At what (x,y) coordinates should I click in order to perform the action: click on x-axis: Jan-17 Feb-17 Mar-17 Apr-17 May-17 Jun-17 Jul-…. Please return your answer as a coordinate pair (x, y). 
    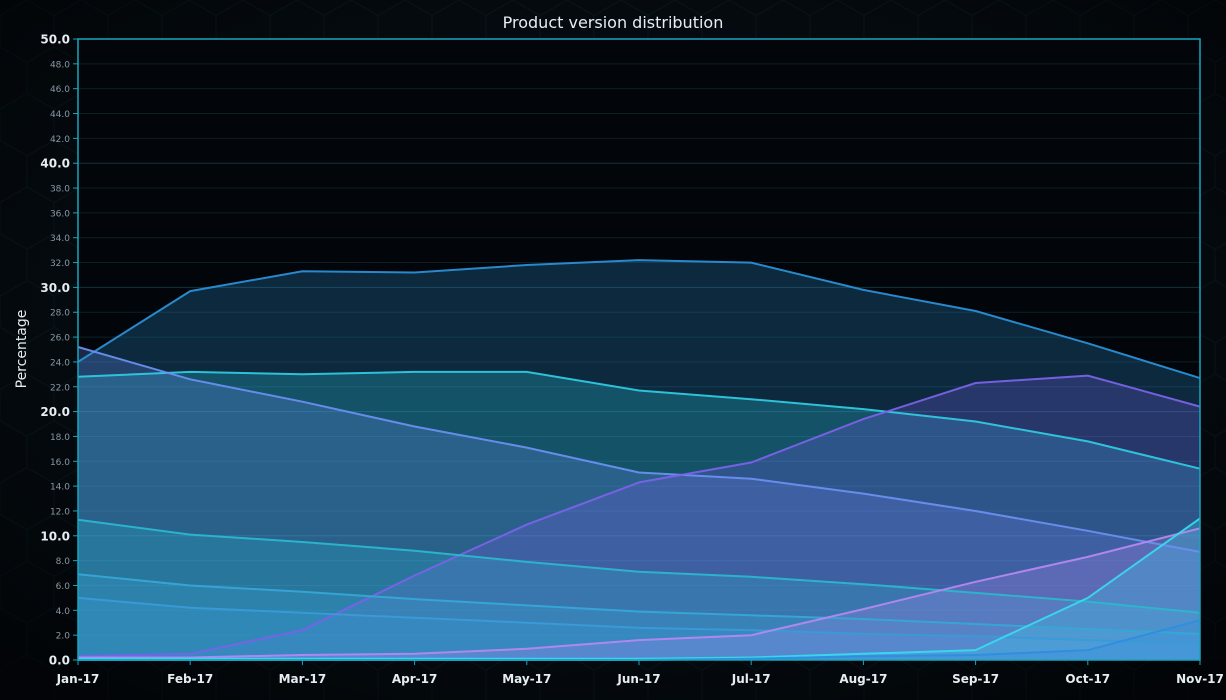
    Looking at the image, I should click on (640, 673).